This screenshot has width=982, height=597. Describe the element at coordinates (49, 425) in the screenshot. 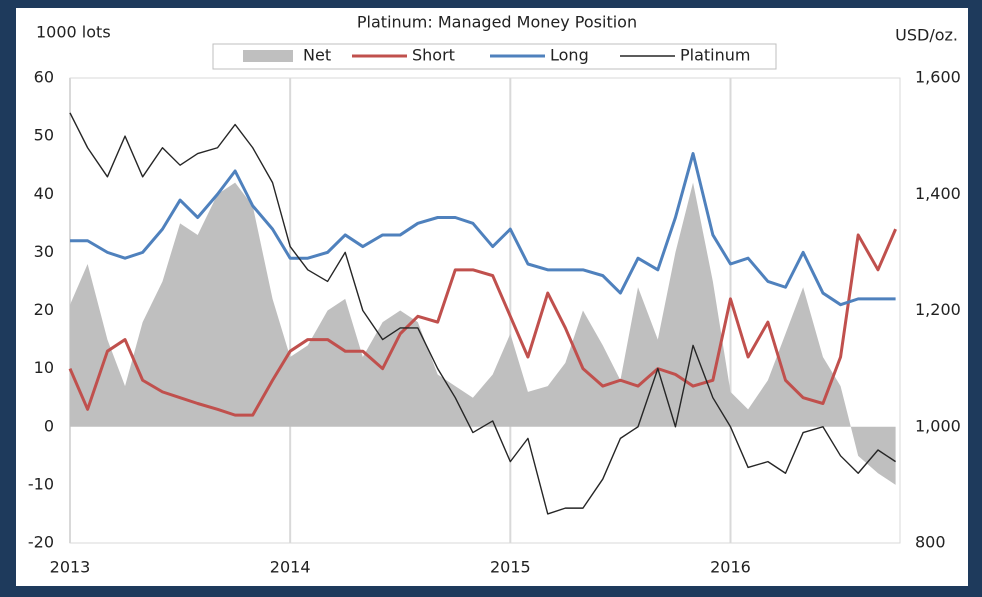

I see `y-tick-label: 0` at that location.